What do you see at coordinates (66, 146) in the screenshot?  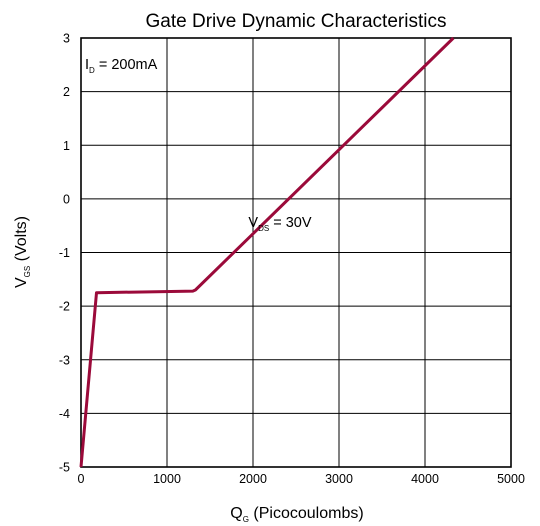 I see `y-tick-label: 1` at bounding box center [66, 146].